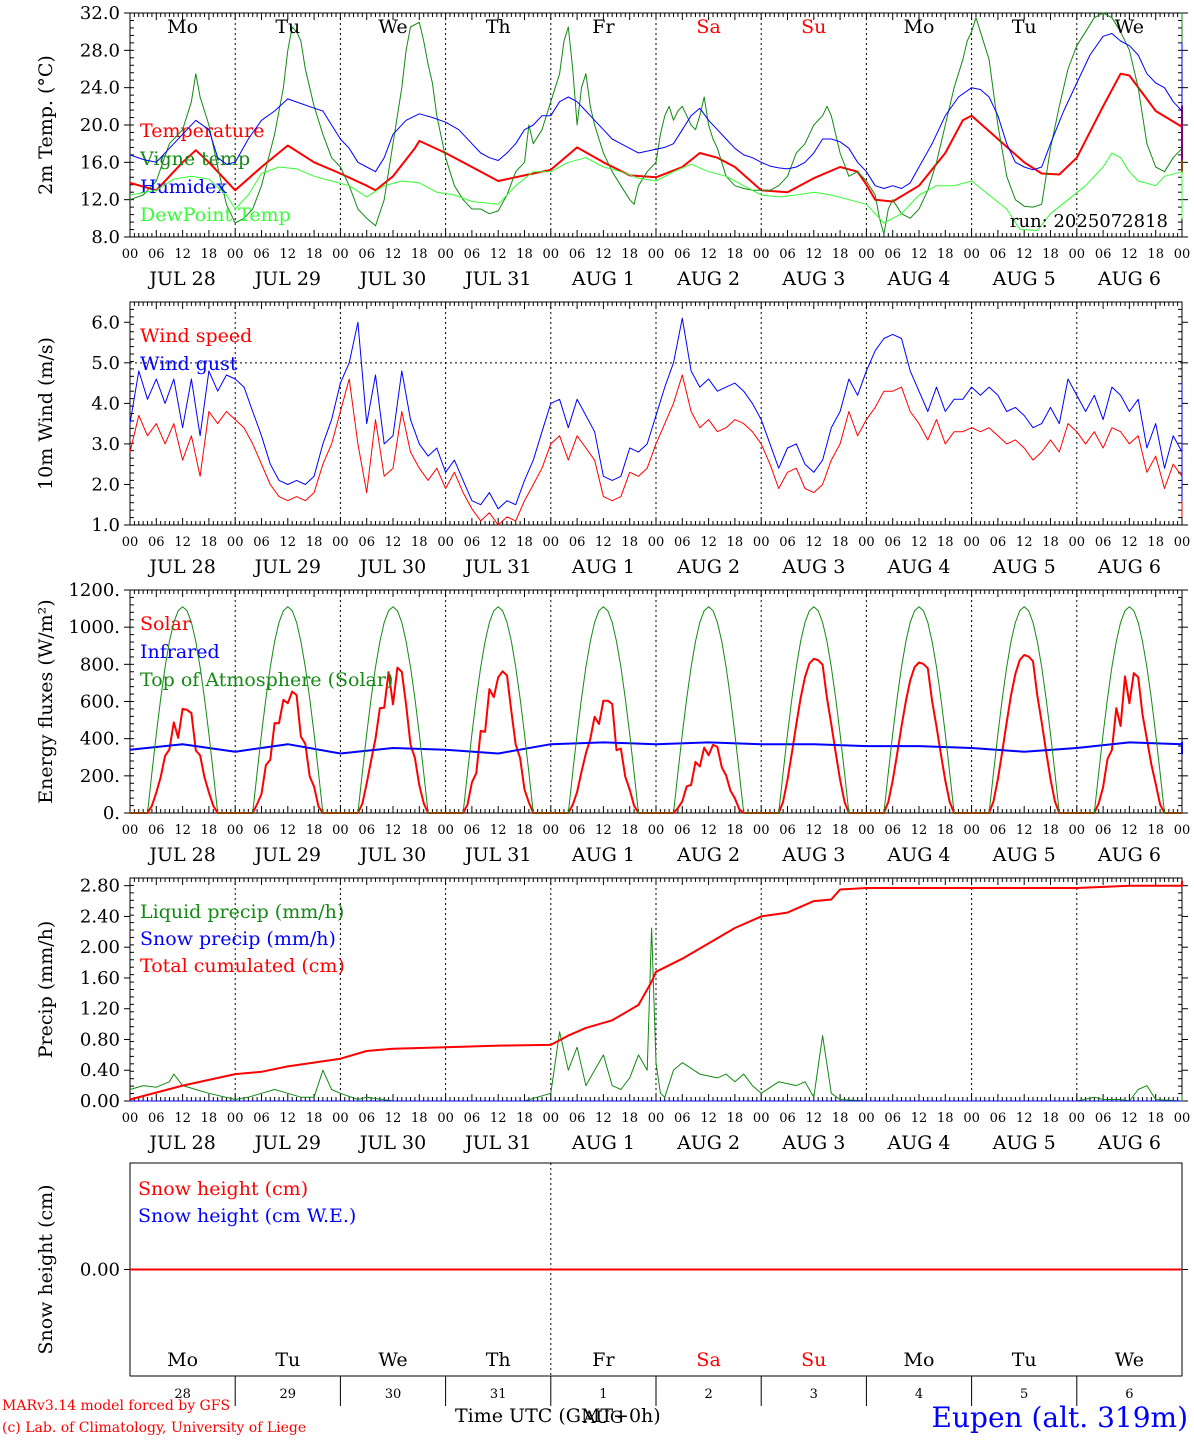 This screenshot has width=1194, height=1440. I want to click on day-name: Sa, so click(708, 1360).